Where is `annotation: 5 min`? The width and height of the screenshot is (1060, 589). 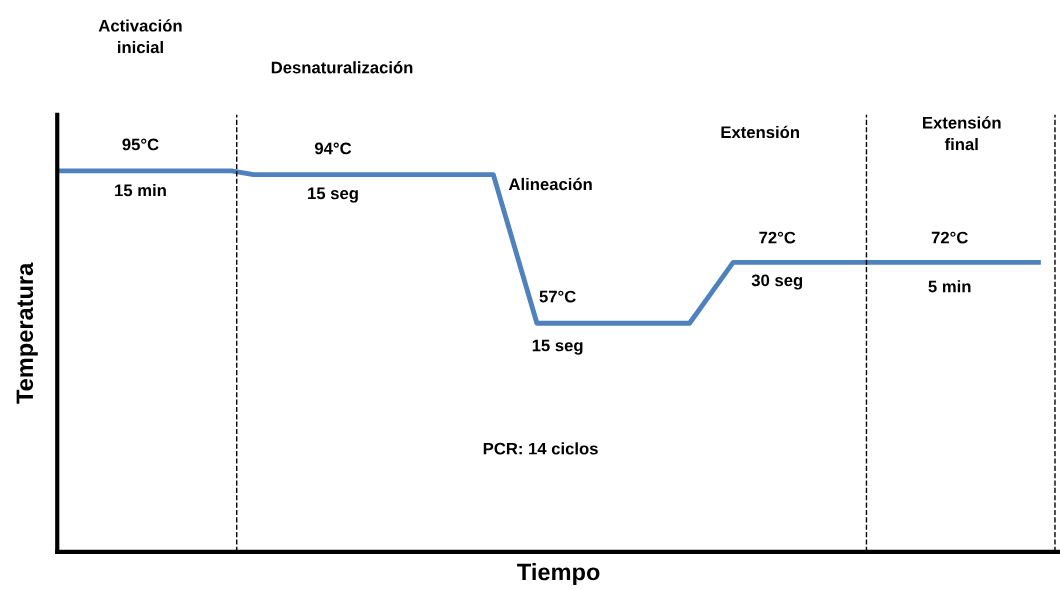 annotation: 5 min is located at coordinates (949, 286).